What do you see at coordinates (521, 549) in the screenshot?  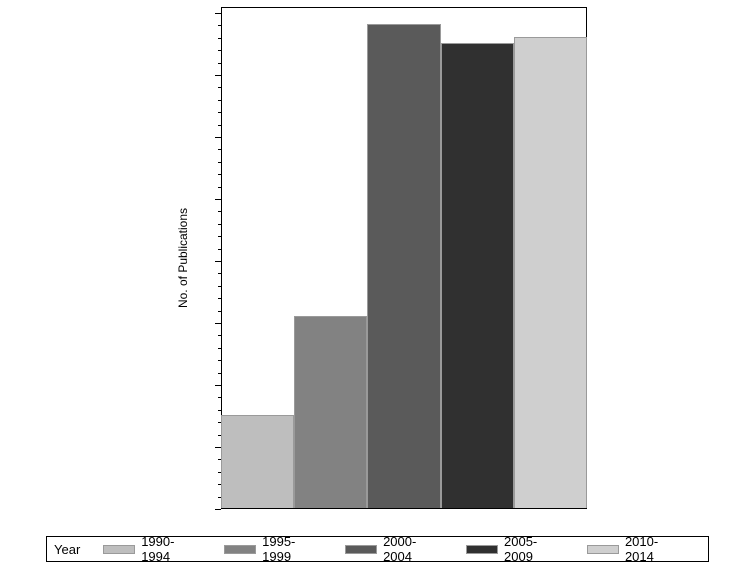 I see `legend-label: 2005-2009` at bounding box center [521, 549].